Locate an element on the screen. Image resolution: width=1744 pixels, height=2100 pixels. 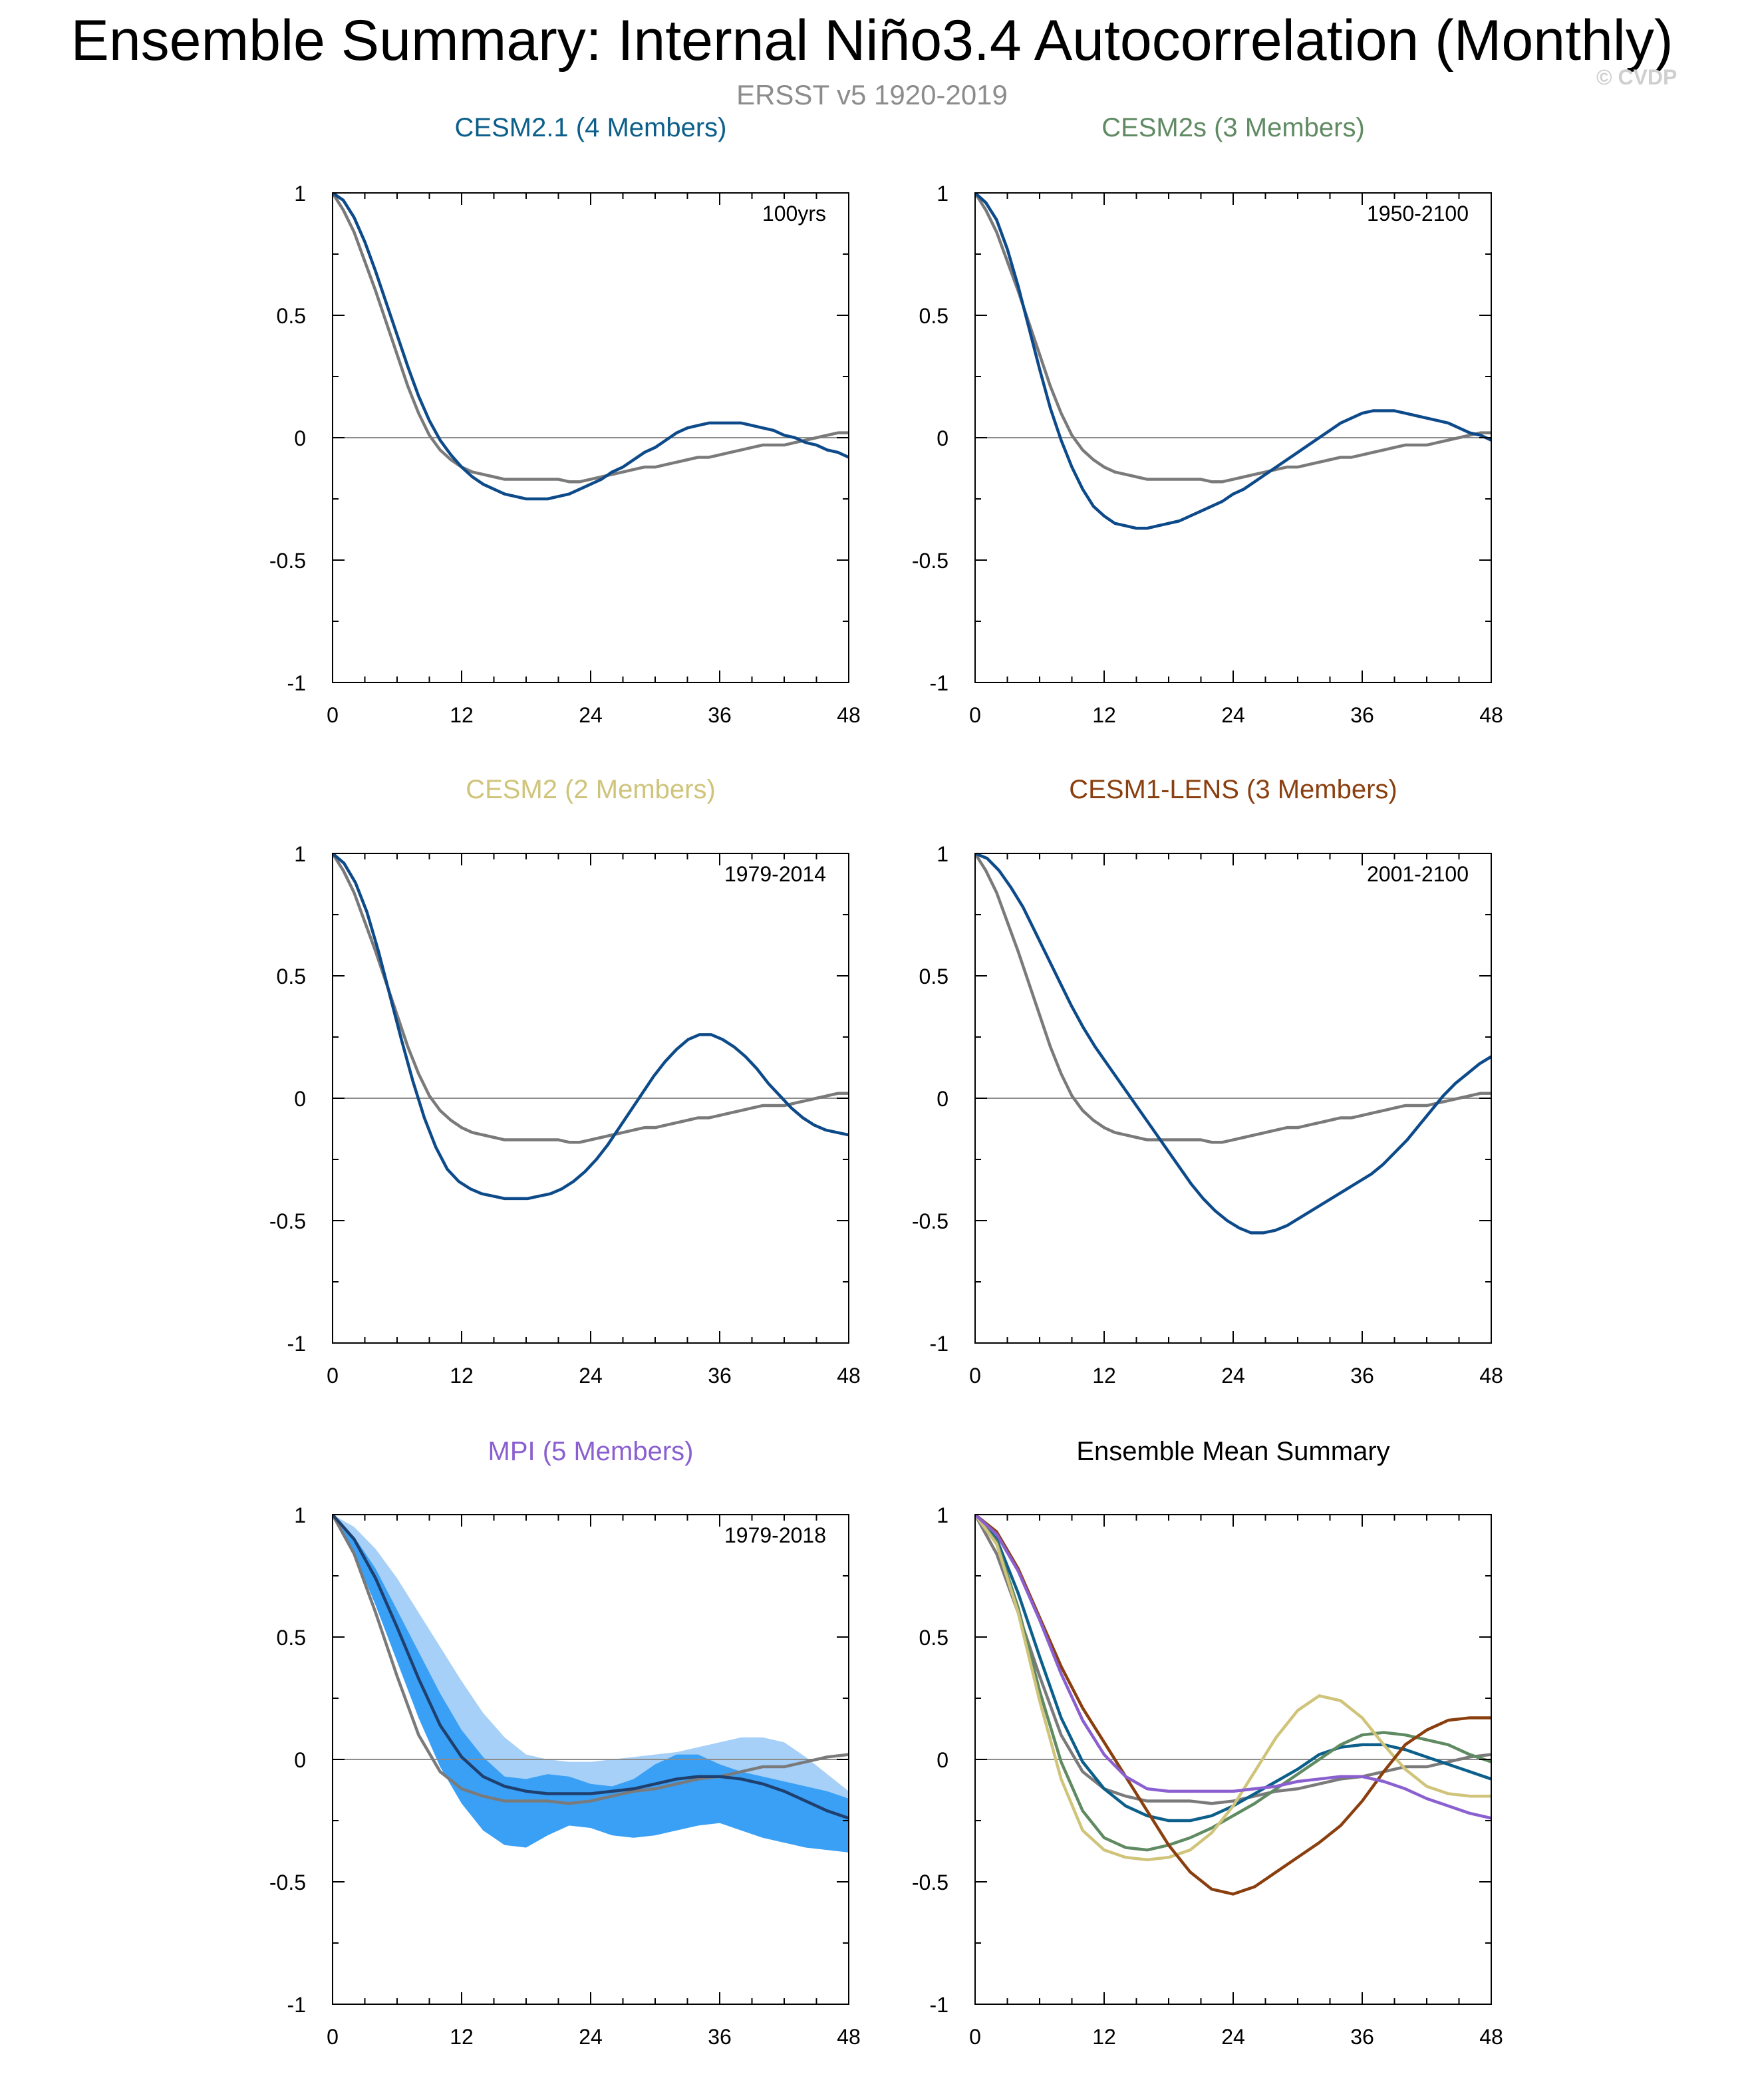
panel-title: CESM2 (2 Members) is located at coordinates (591, 789).